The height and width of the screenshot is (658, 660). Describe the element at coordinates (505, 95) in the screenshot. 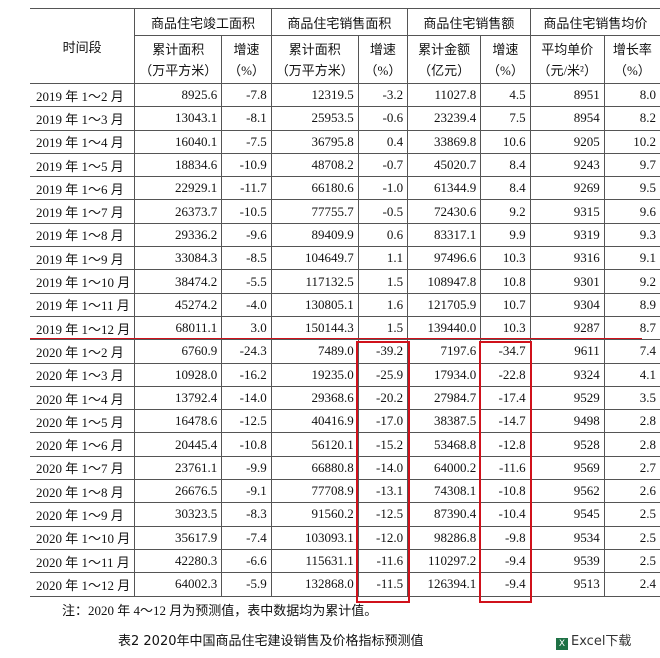

I see `table-cell: 4.5` at that location.